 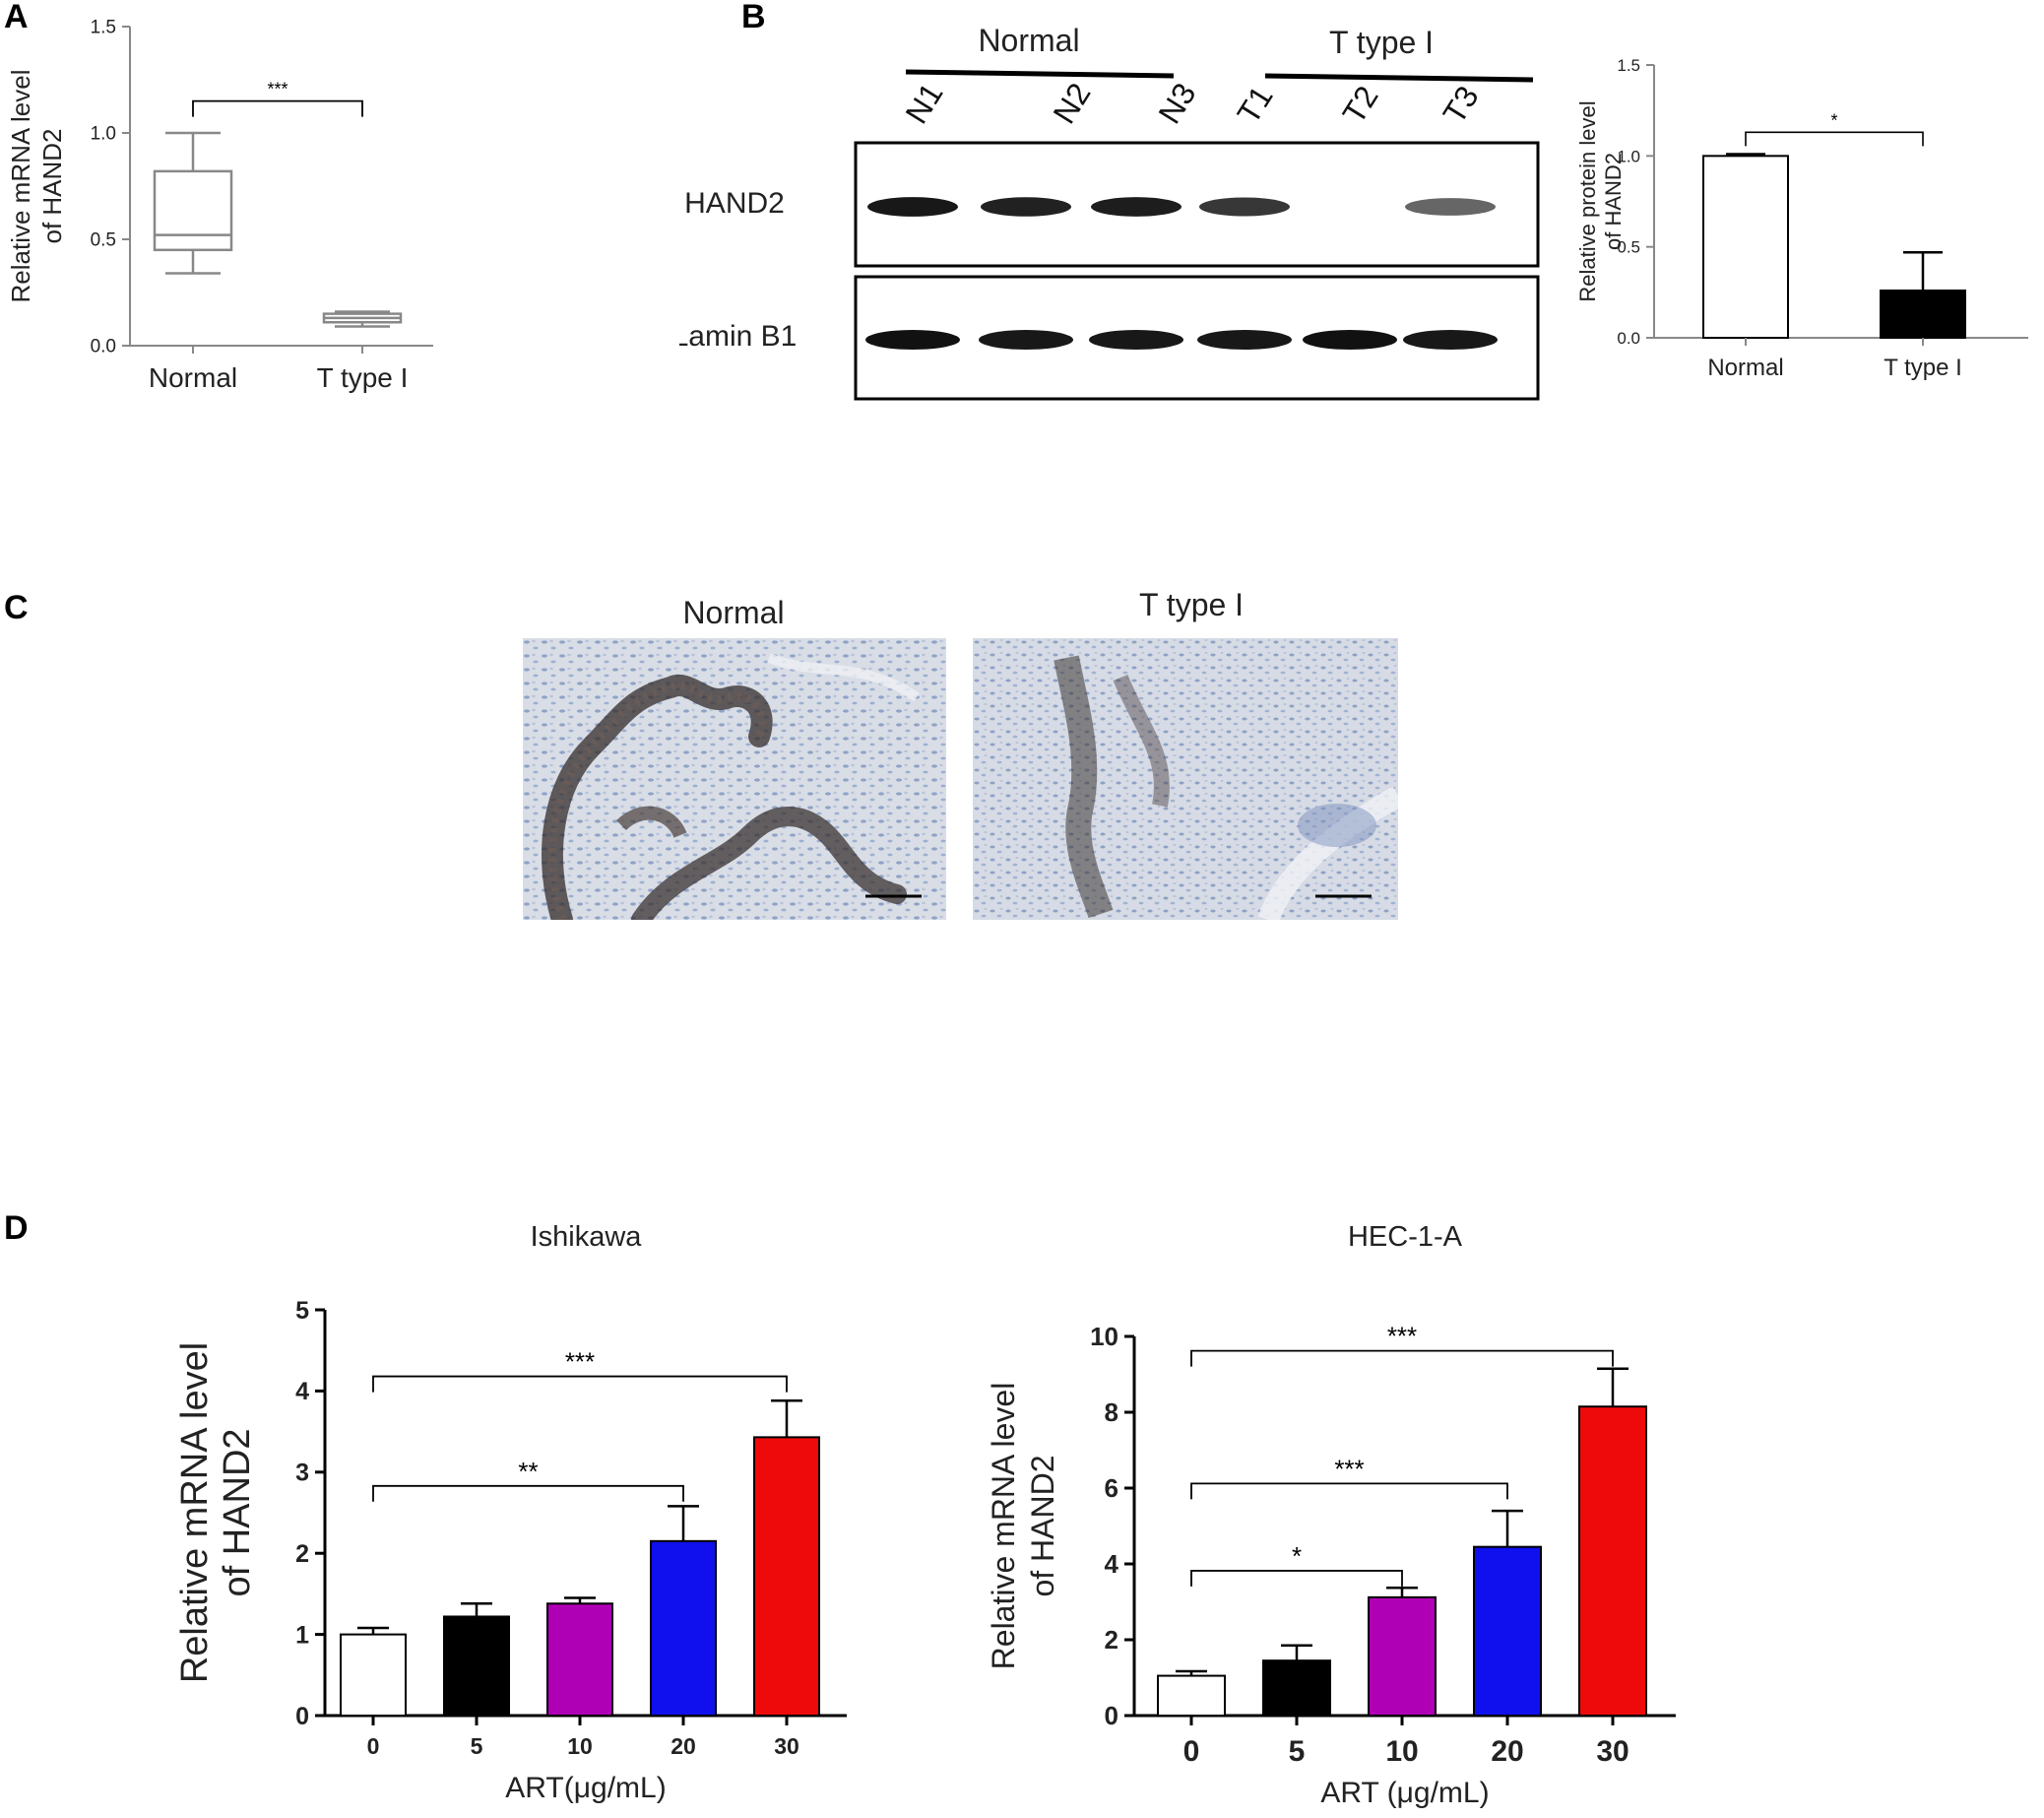 I want to click on blot-group-tumor-bar, so click(x=1399, y=78).